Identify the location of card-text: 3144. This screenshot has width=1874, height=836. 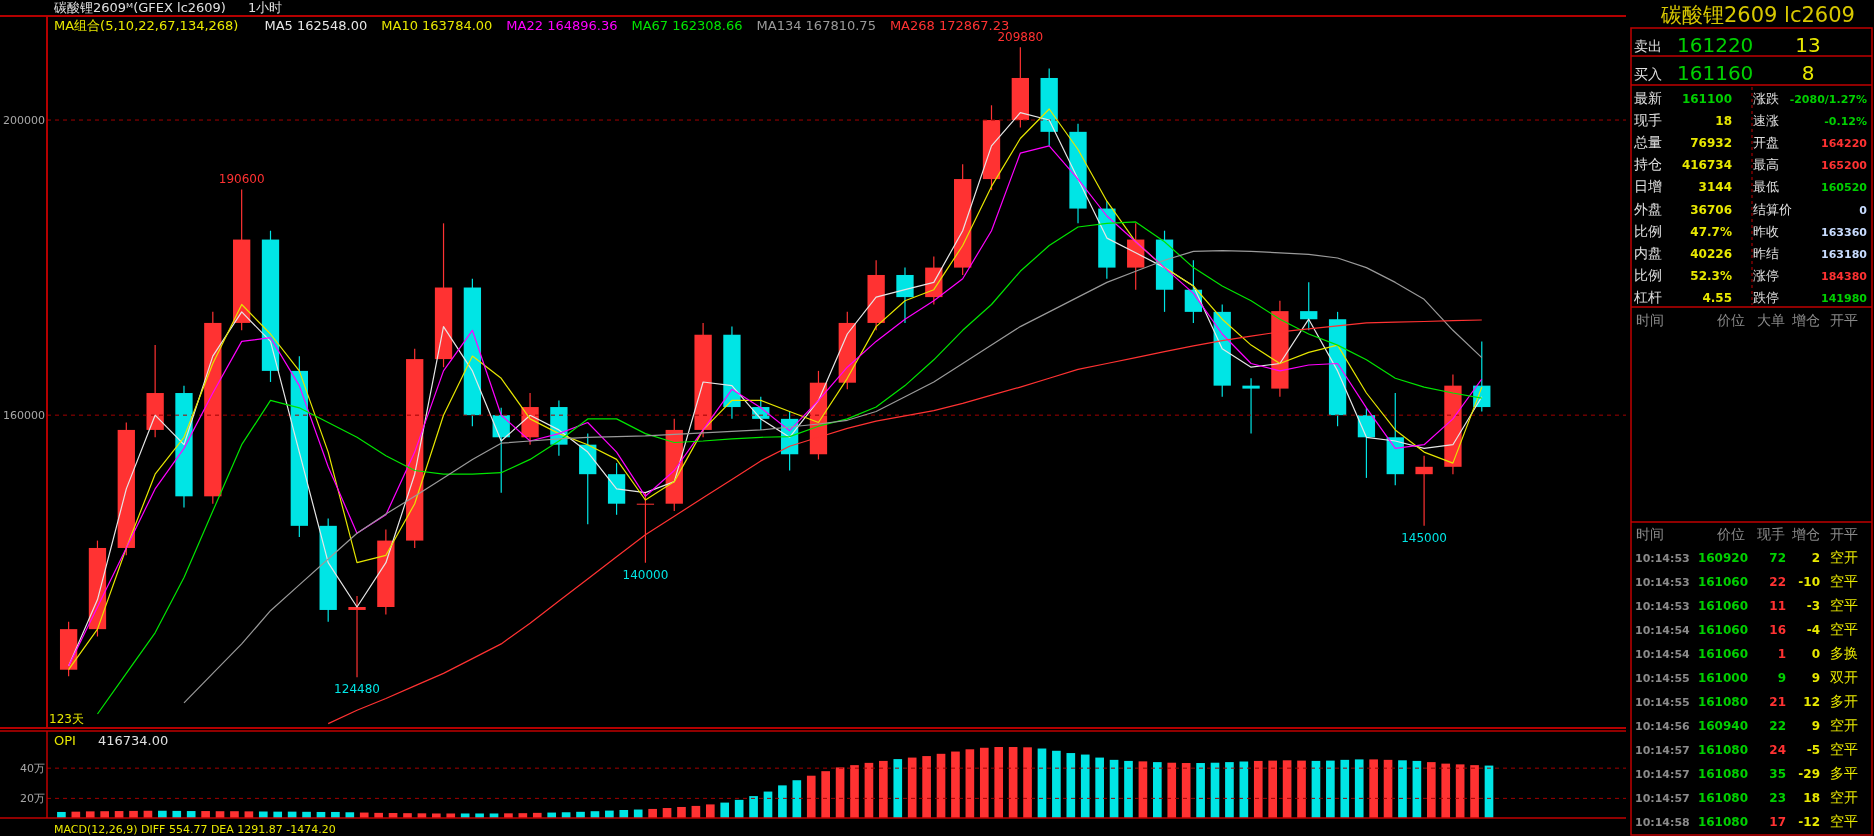
(1715, 187).